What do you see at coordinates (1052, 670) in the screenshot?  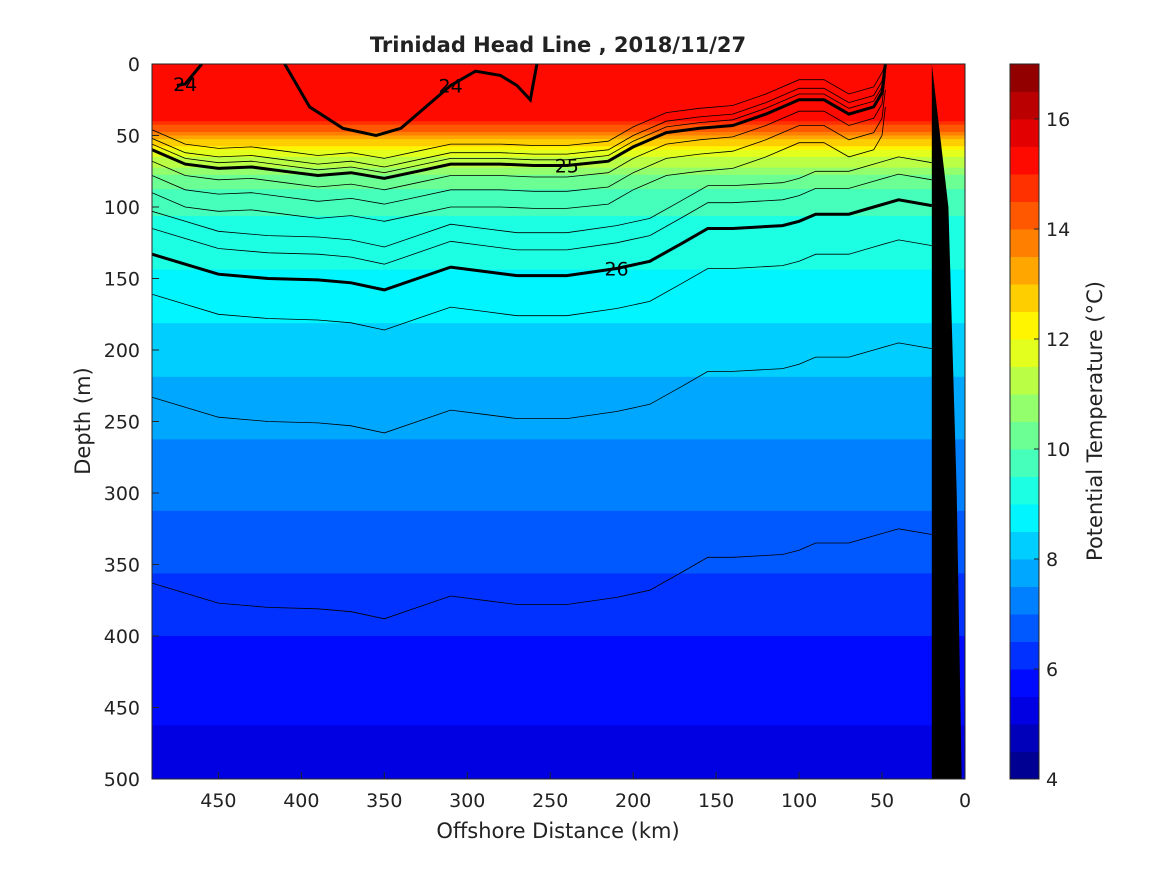 I see `colorbar-tick-label: 6` at bounding box center [1052, 670].